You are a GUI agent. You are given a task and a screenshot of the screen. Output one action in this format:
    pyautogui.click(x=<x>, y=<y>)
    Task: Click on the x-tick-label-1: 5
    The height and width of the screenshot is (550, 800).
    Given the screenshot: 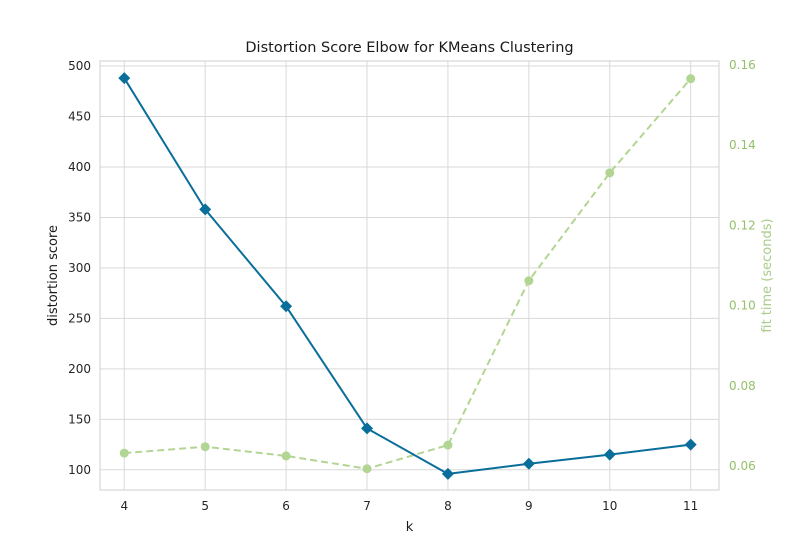 What is the action you would take?
    pyautogui.click(x=205, y=506)
    